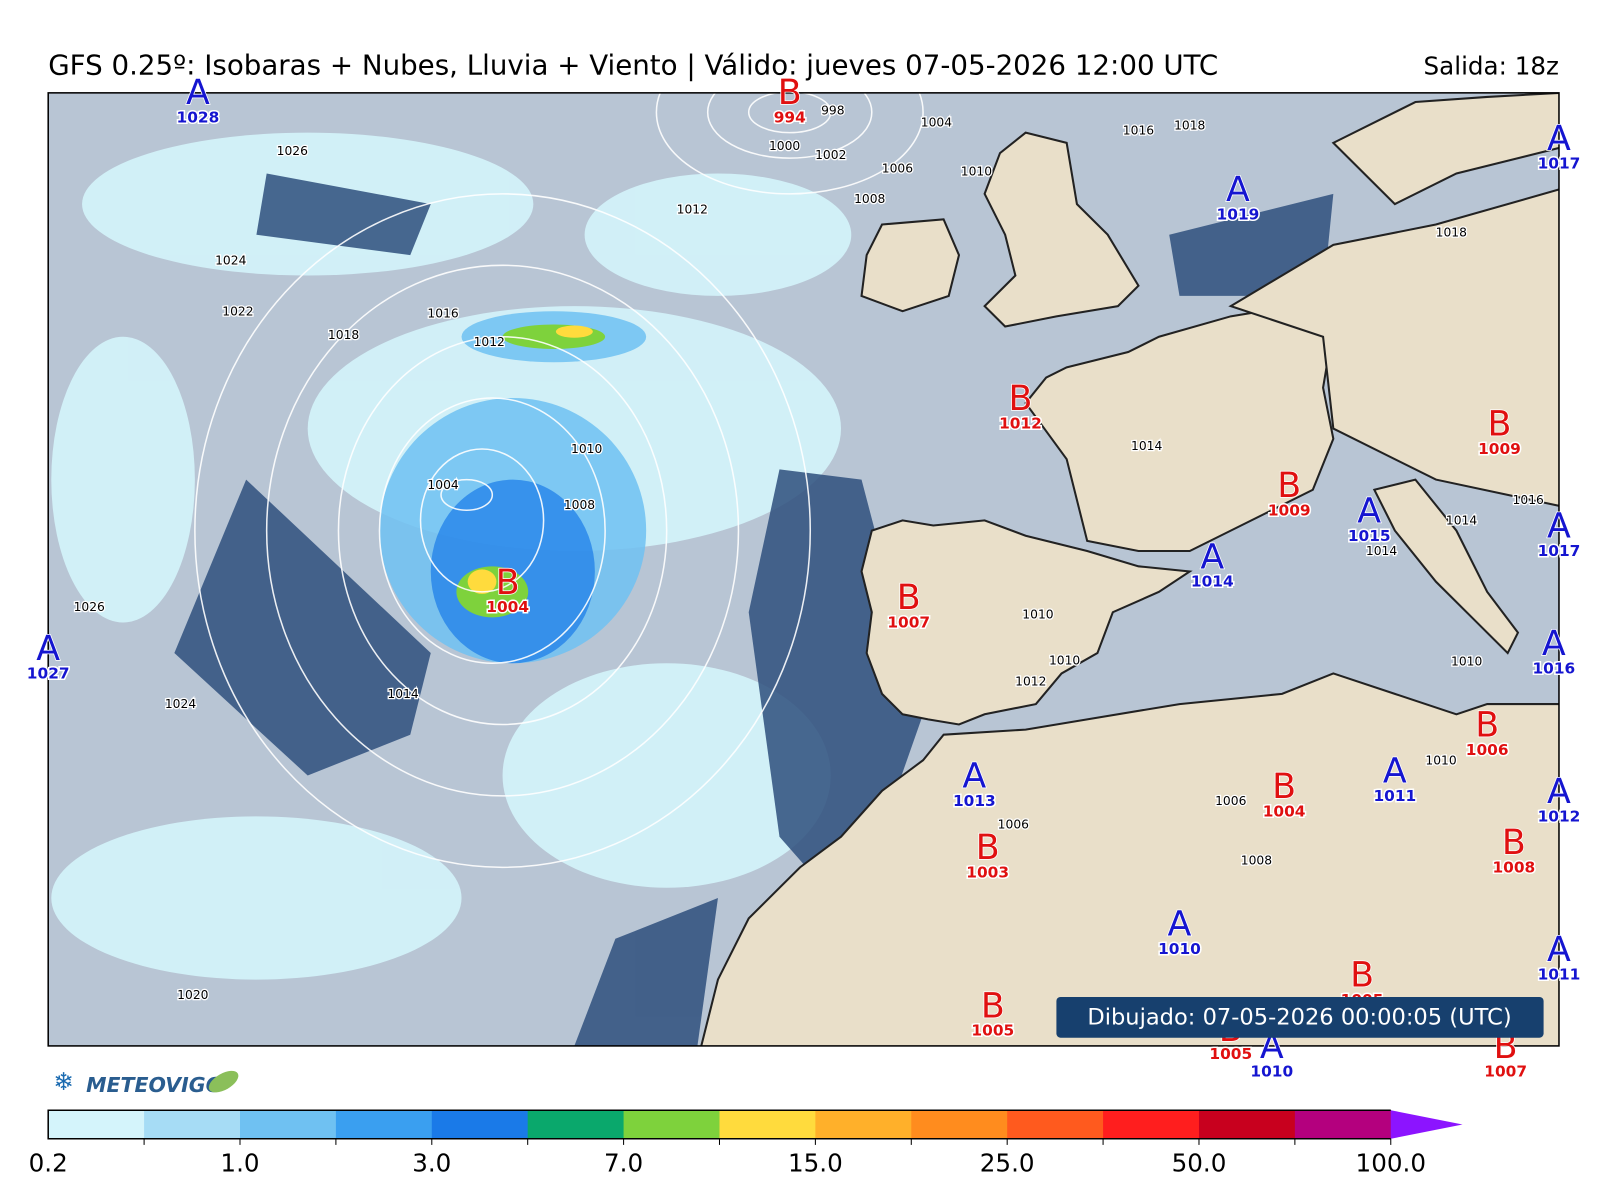  I want to click on colorbar-tick-label: 100.0, so click(1391, 1162).